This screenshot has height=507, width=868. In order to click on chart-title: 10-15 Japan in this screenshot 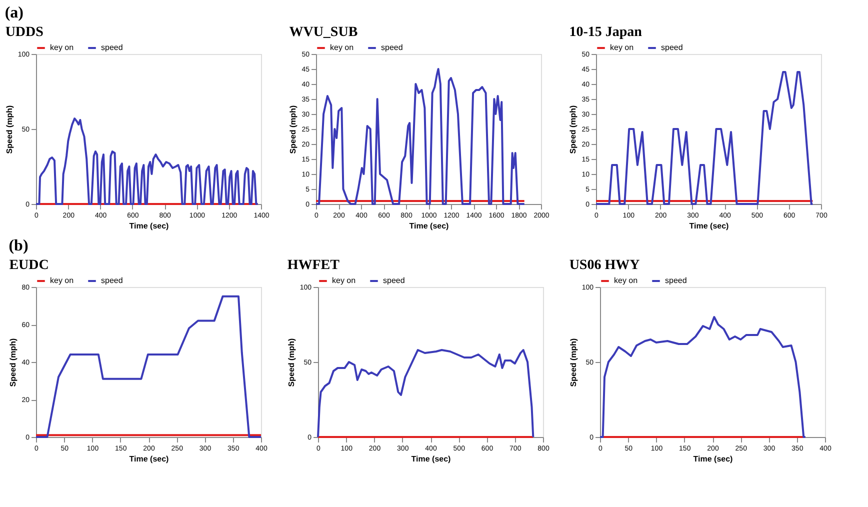, I will do `click(605, 32)`.